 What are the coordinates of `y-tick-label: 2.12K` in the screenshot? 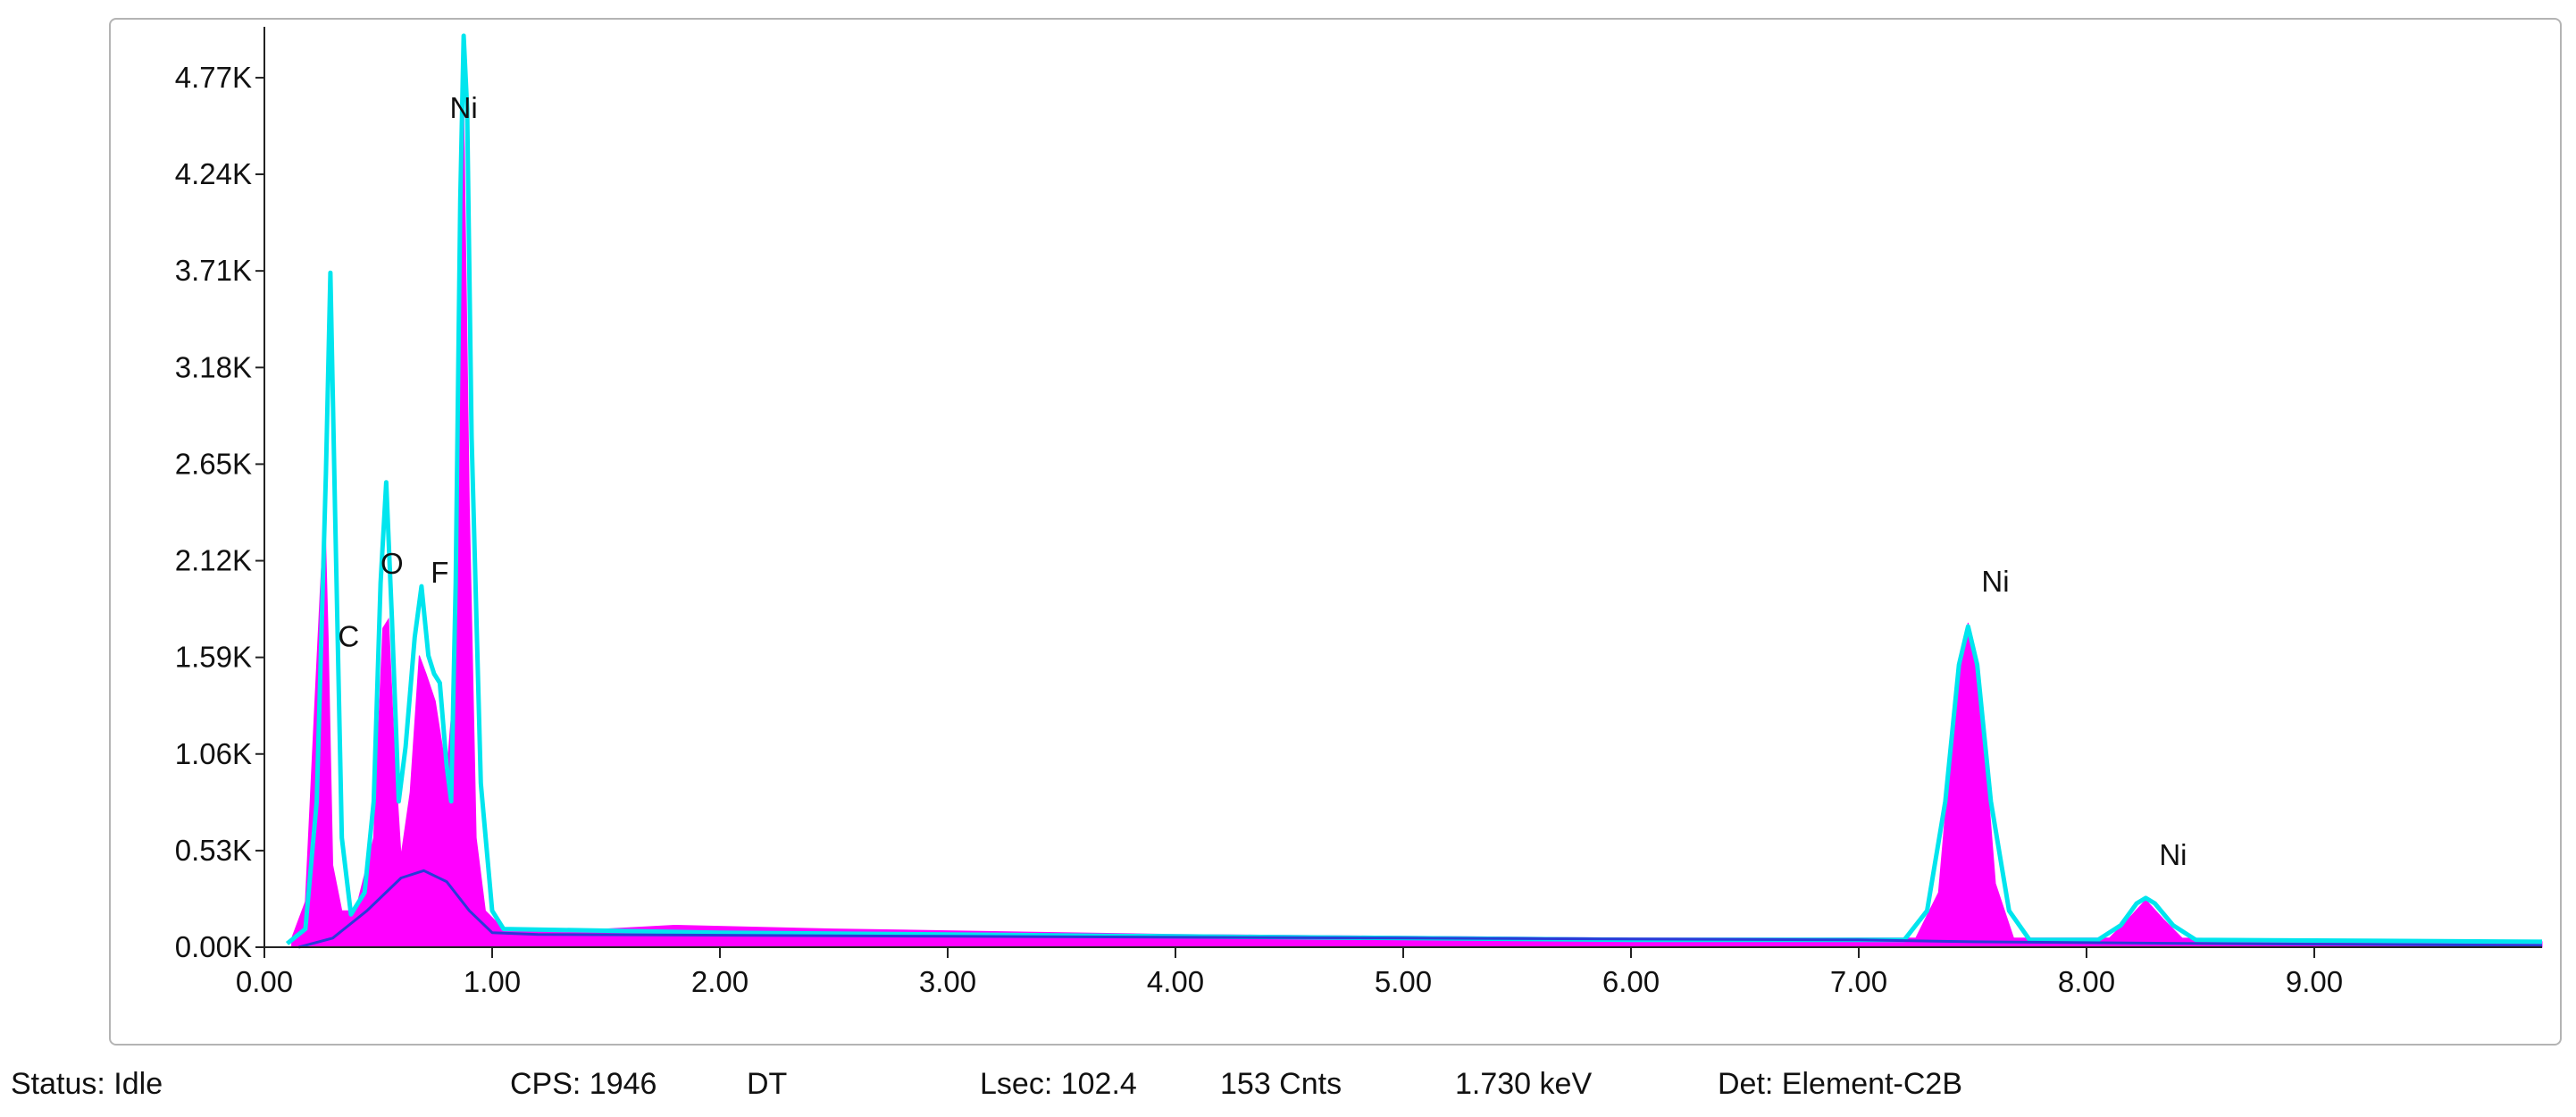 It's located at (214, 560).